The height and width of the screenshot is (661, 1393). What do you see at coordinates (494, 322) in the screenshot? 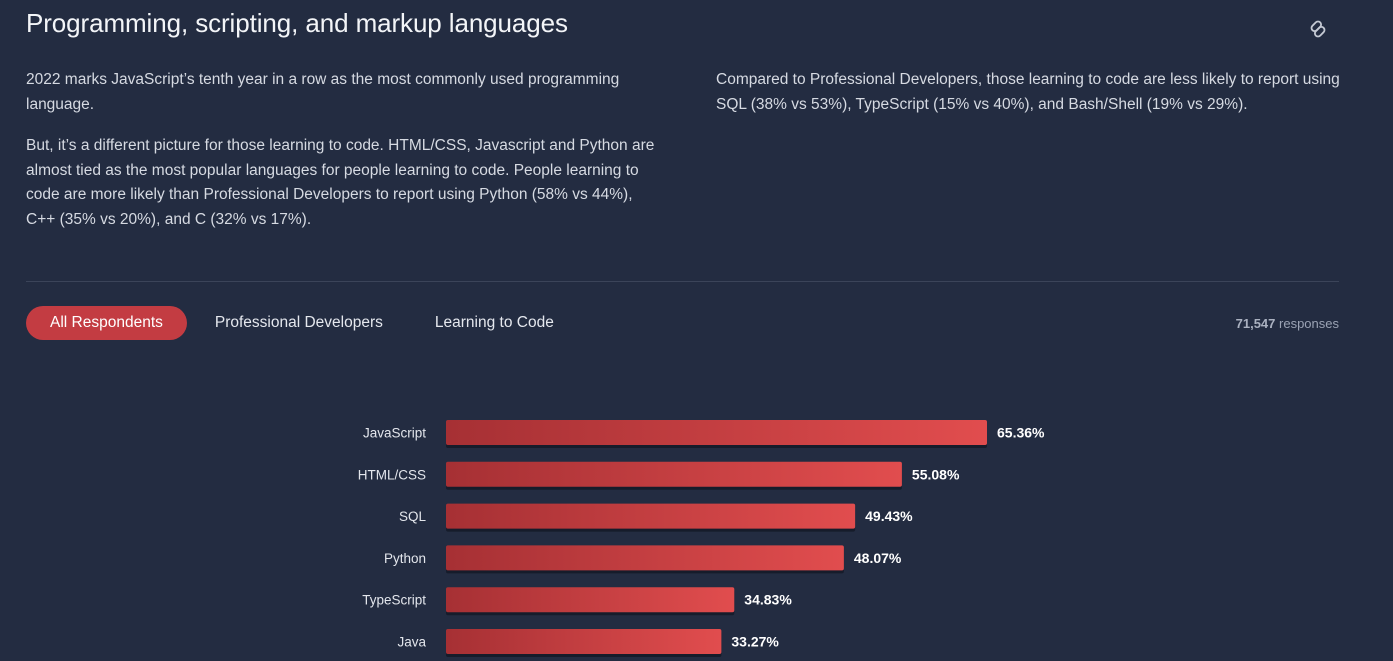
I see `tab-learning-to-code: Learning to Code` at bounding box center [494, 322].